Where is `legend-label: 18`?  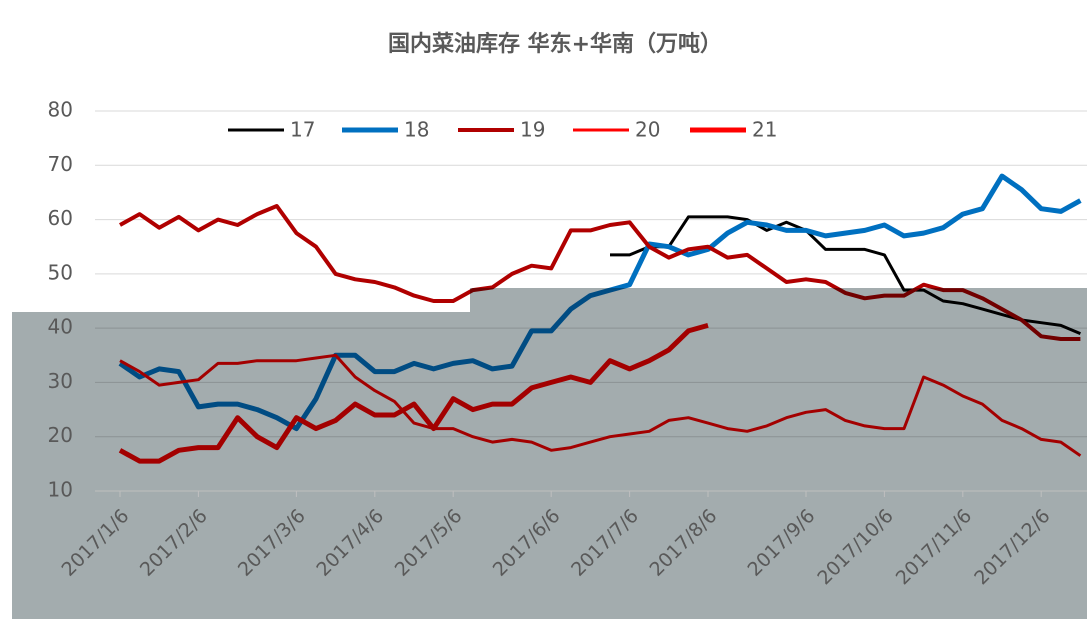
legend-label: 18 is located at coordinates (416, 130).